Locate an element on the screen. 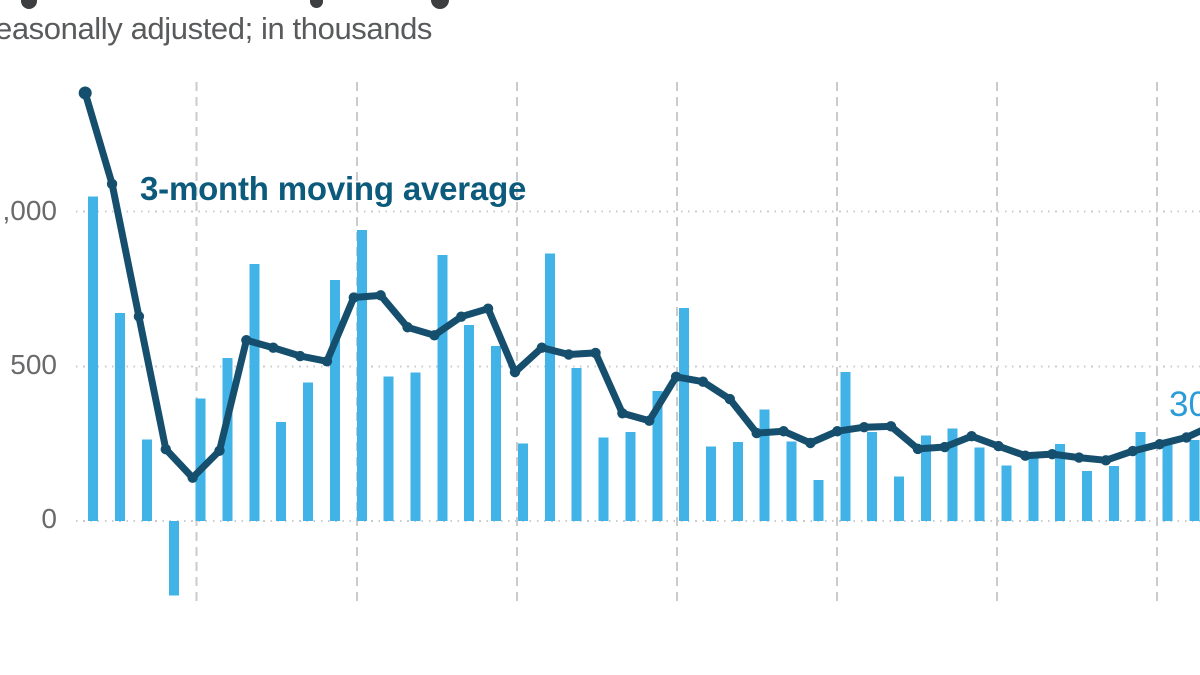  line-end-value-label: 30 is located at coordinates (1184, 404).